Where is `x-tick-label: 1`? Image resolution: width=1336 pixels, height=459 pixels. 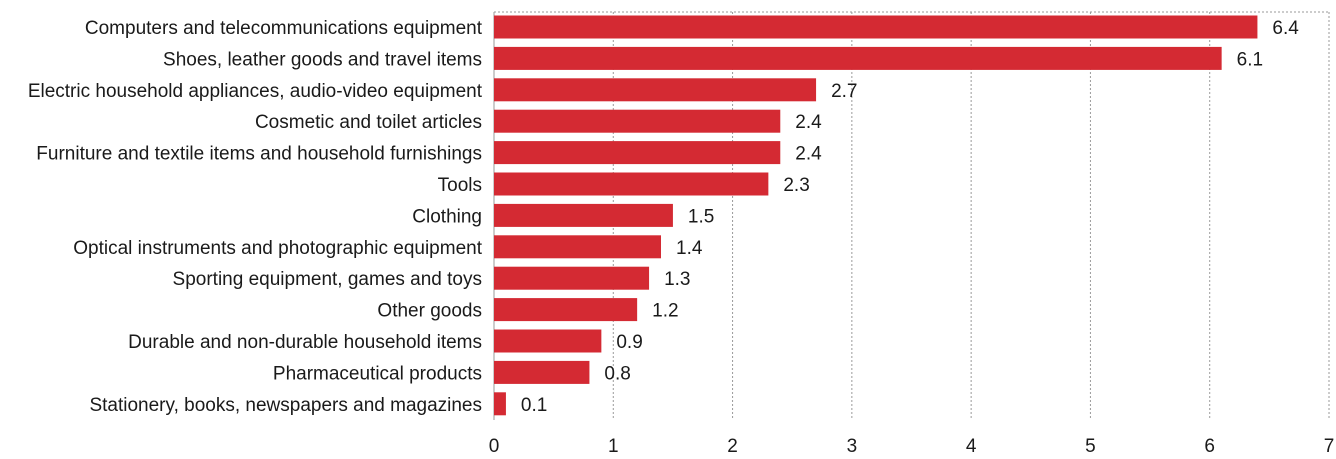
x-tick-label: 1 is located at coordinates (613, 446).